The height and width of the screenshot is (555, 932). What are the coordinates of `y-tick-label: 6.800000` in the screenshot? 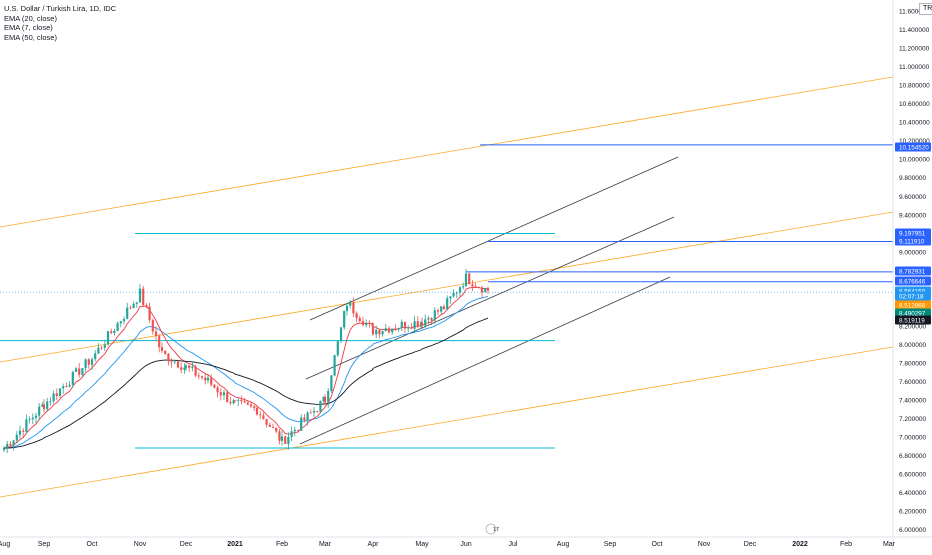 It's located at (912, 456).